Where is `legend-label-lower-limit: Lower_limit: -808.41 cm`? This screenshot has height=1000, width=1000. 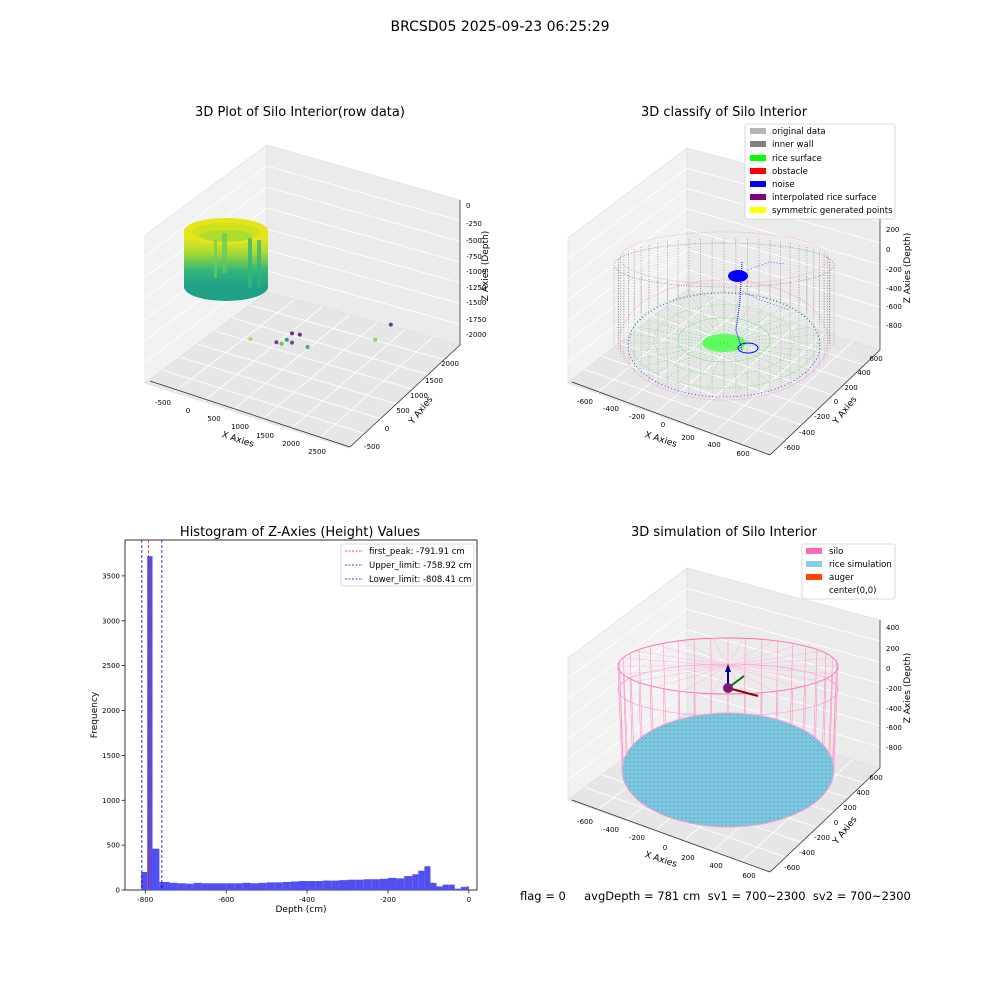 legend-label-lower-limit: Lower_limit: -808.41 cm is located at coordinates (420, 580).